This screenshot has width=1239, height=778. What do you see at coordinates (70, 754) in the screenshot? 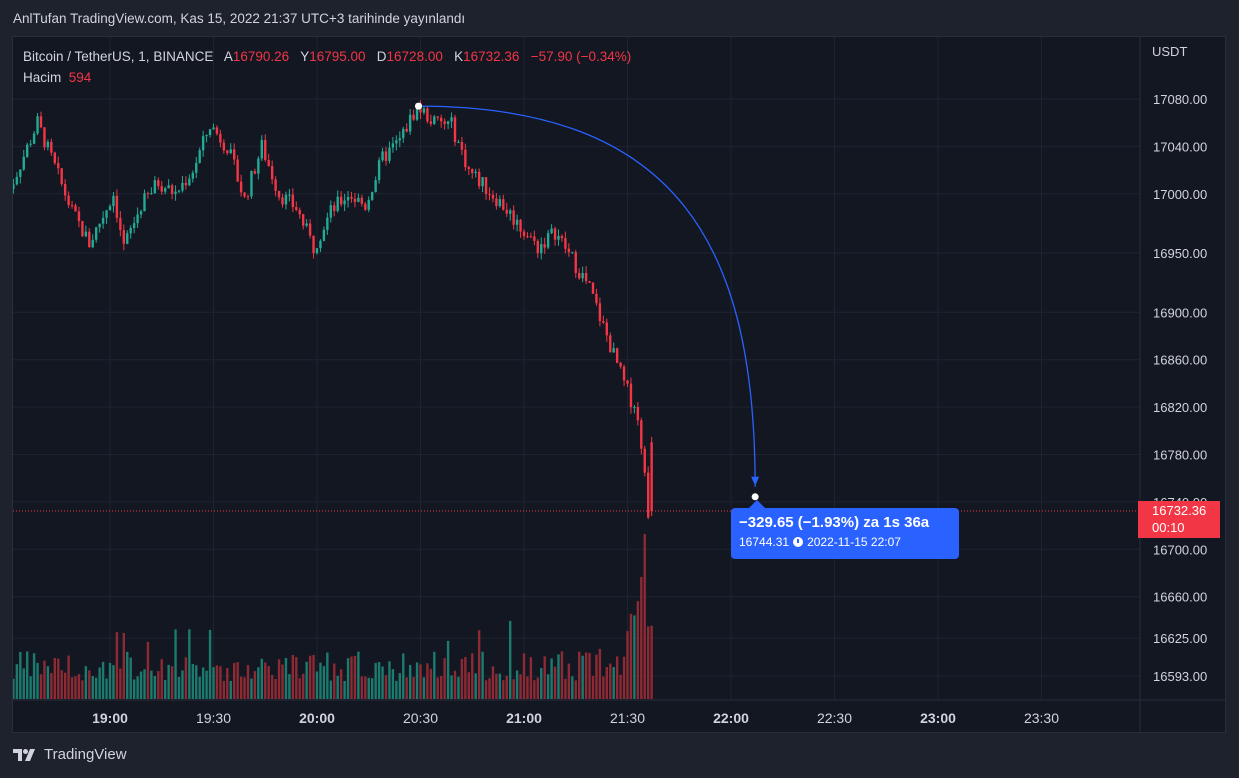
I see `brand: TradingView` at bounding box center [70, 754].